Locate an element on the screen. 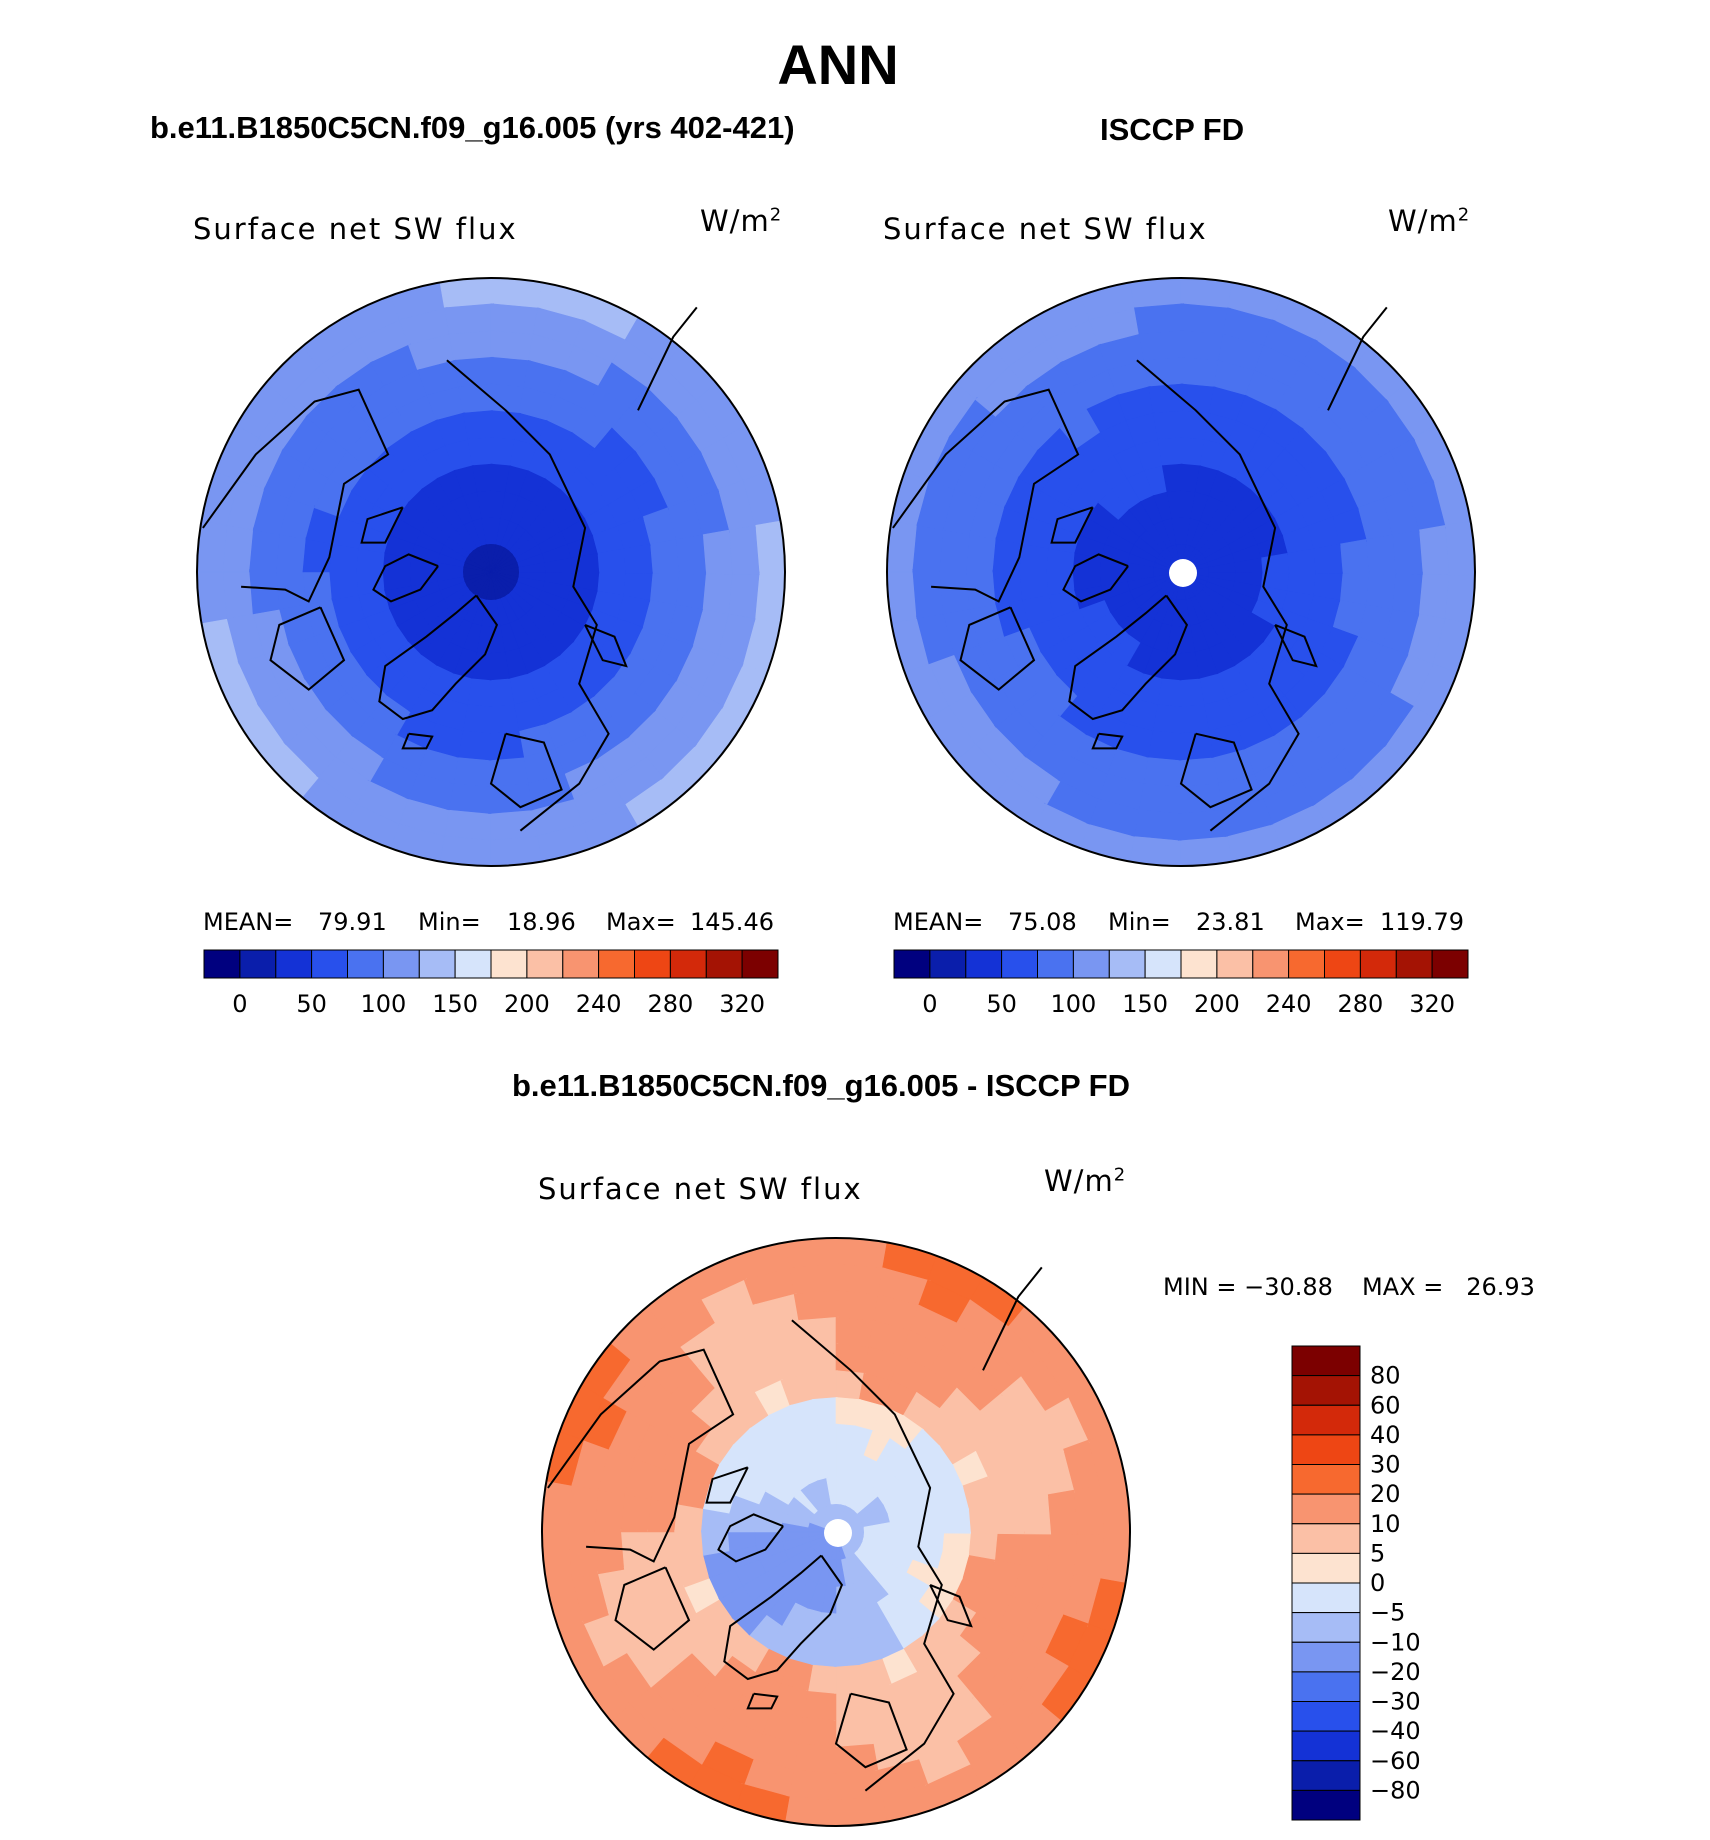  obs-colorbar: 0 50 100 150 200 240 280 320 is located at coordinates (1181, 983).